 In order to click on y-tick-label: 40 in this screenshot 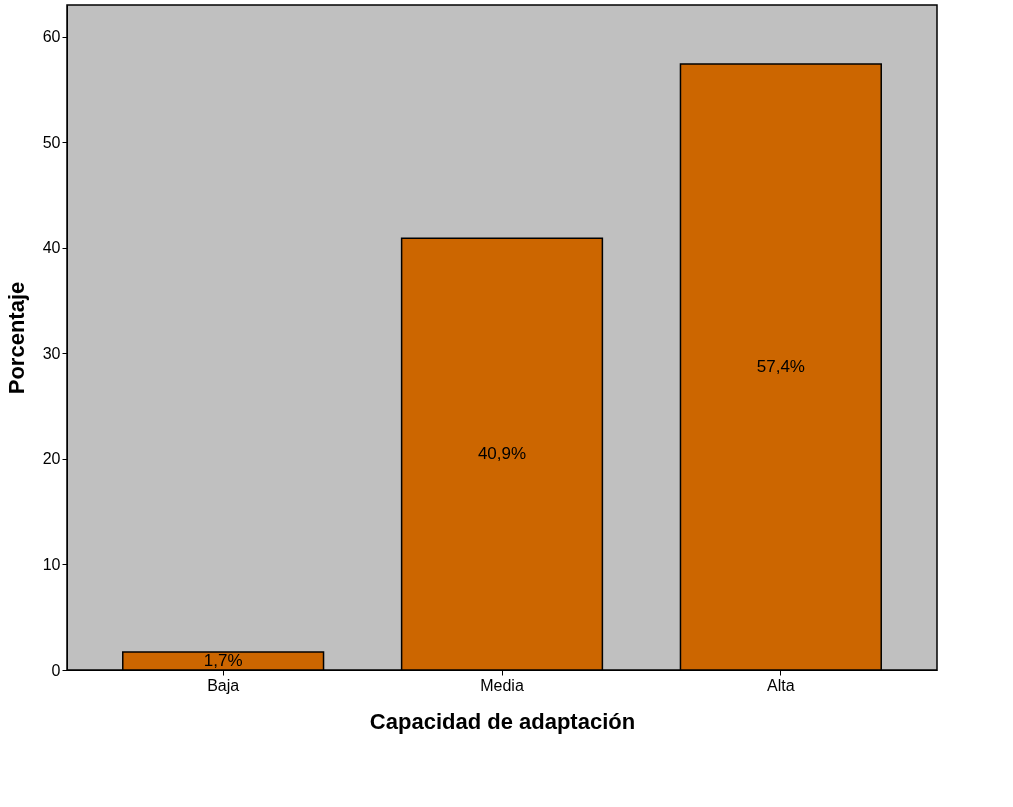, I will do `click(51, 248)`.